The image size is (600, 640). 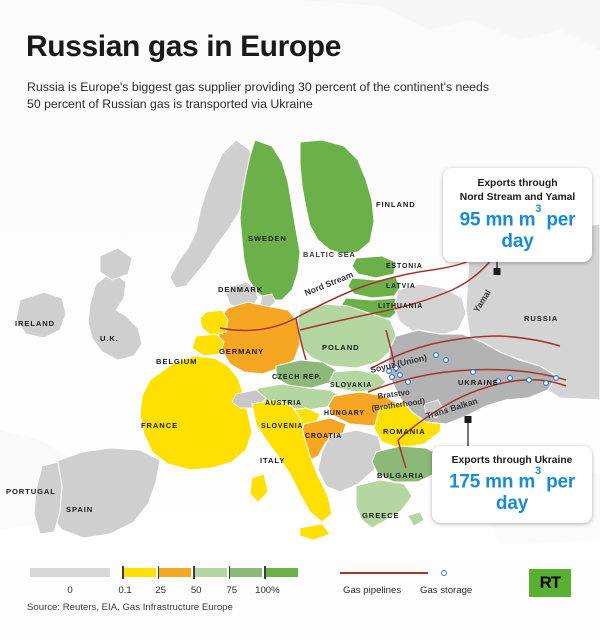 What do you see at coordinates (416, 519) in the screenshot?
I see `country-greece-islands` at bounding box center [416, 519].